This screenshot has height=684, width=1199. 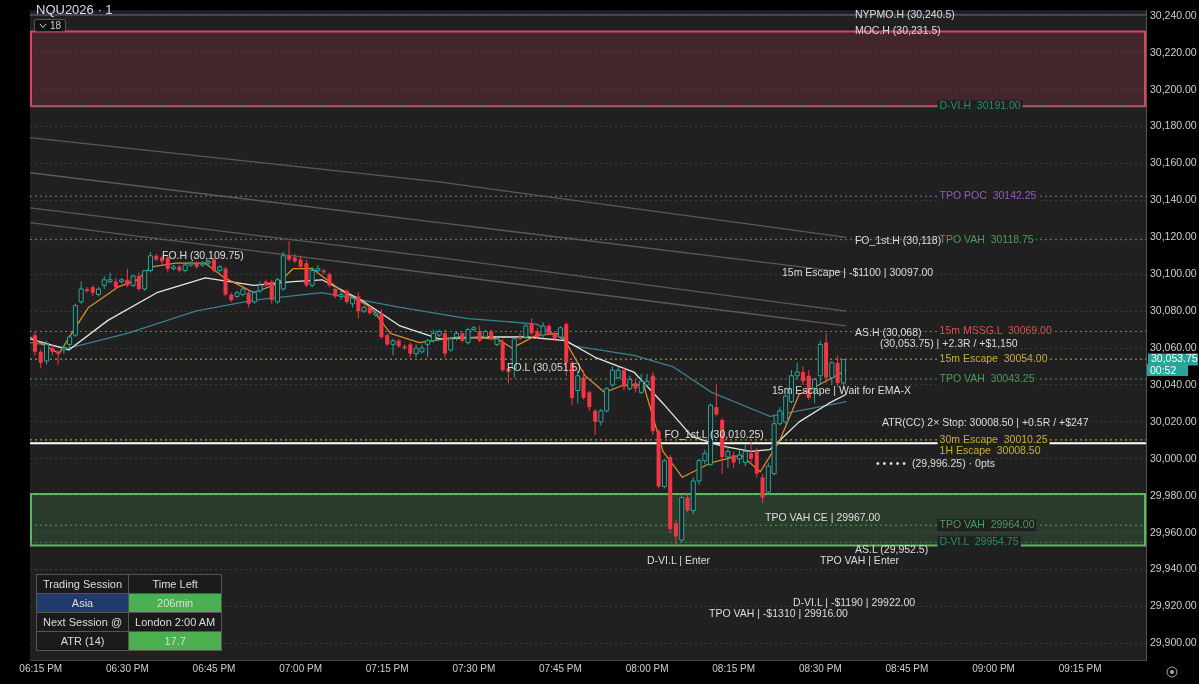 I want to click on y-tick-label: 30,240.00, so click(x=1173, y=14).